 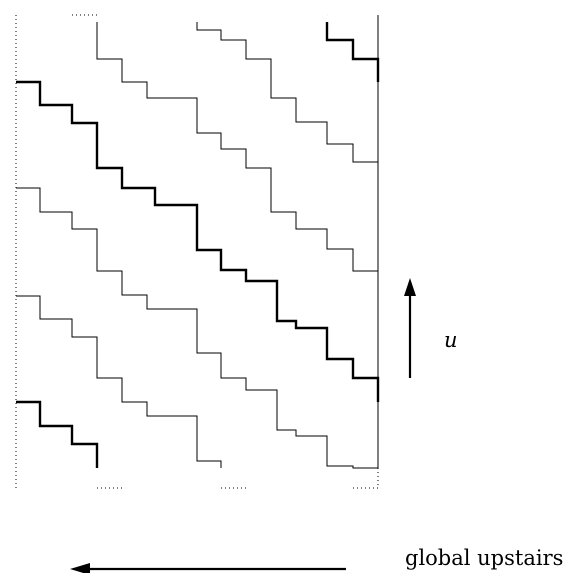 What do you see at coordinates (410, 287) in the screenshot?
I see `u-arrow-head` at bounding box center [410, 287].